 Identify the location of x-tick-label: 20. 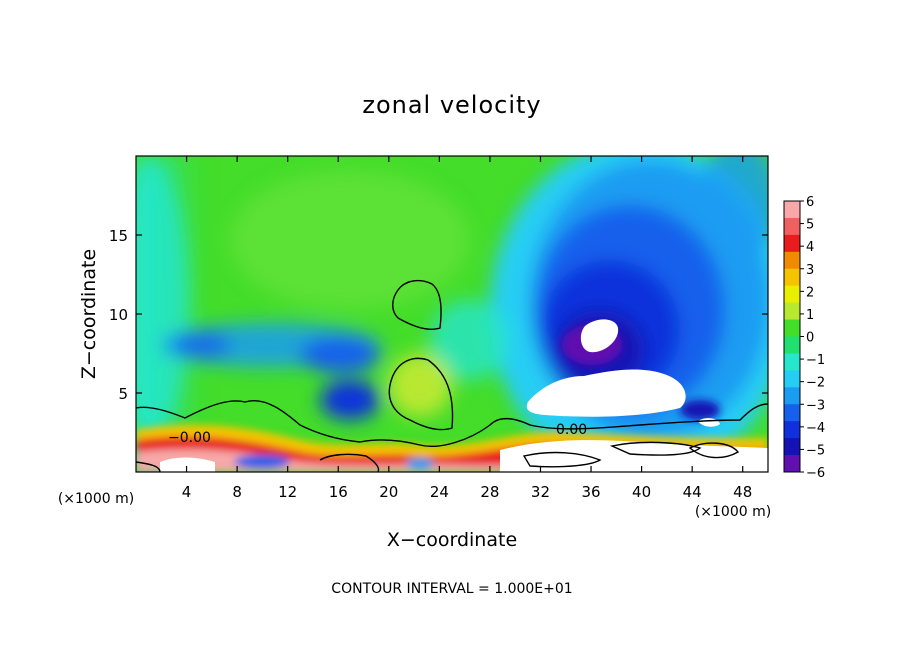
(388, 492).